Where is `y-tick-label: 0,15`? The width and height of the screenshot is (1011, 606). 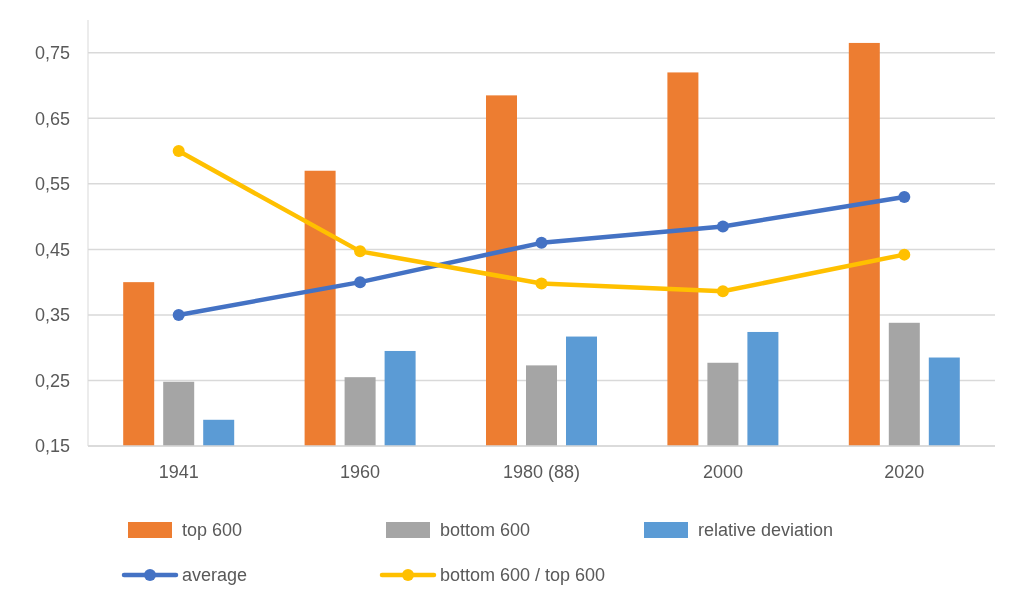
y-tick-label: 0,15 is located at coordinates (52, 446).